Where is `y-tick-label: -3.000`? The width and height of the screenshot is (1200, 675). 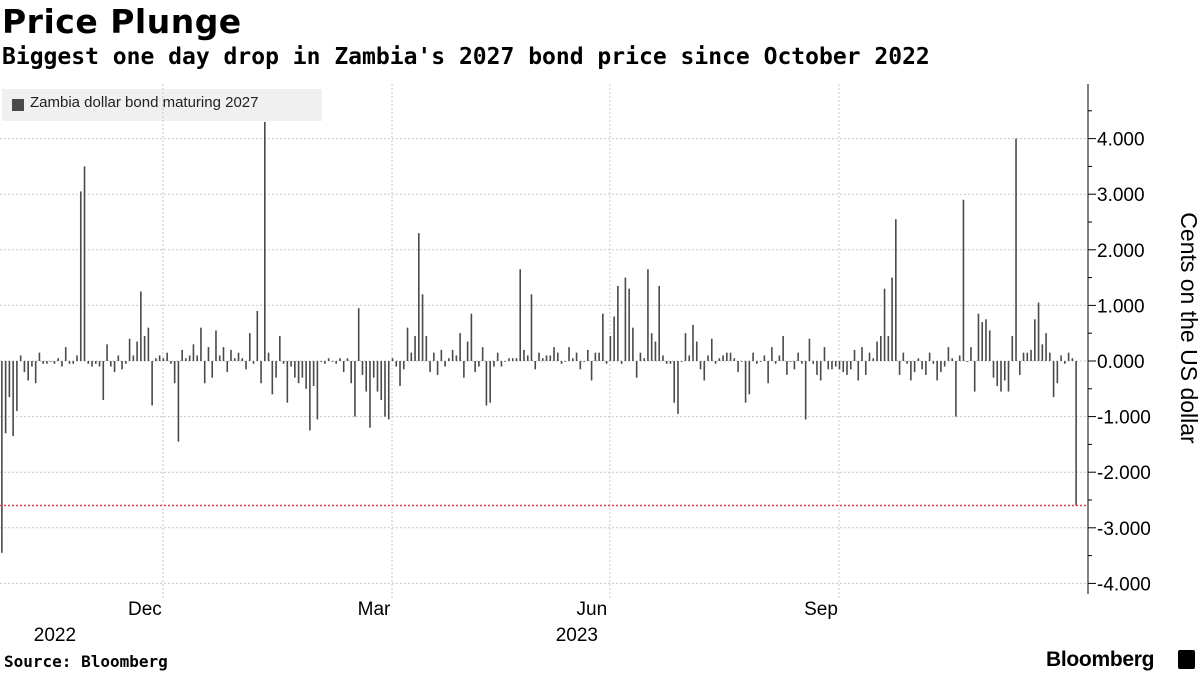 y-tick-label: -3.000 is located at coordinates (1124, 529).